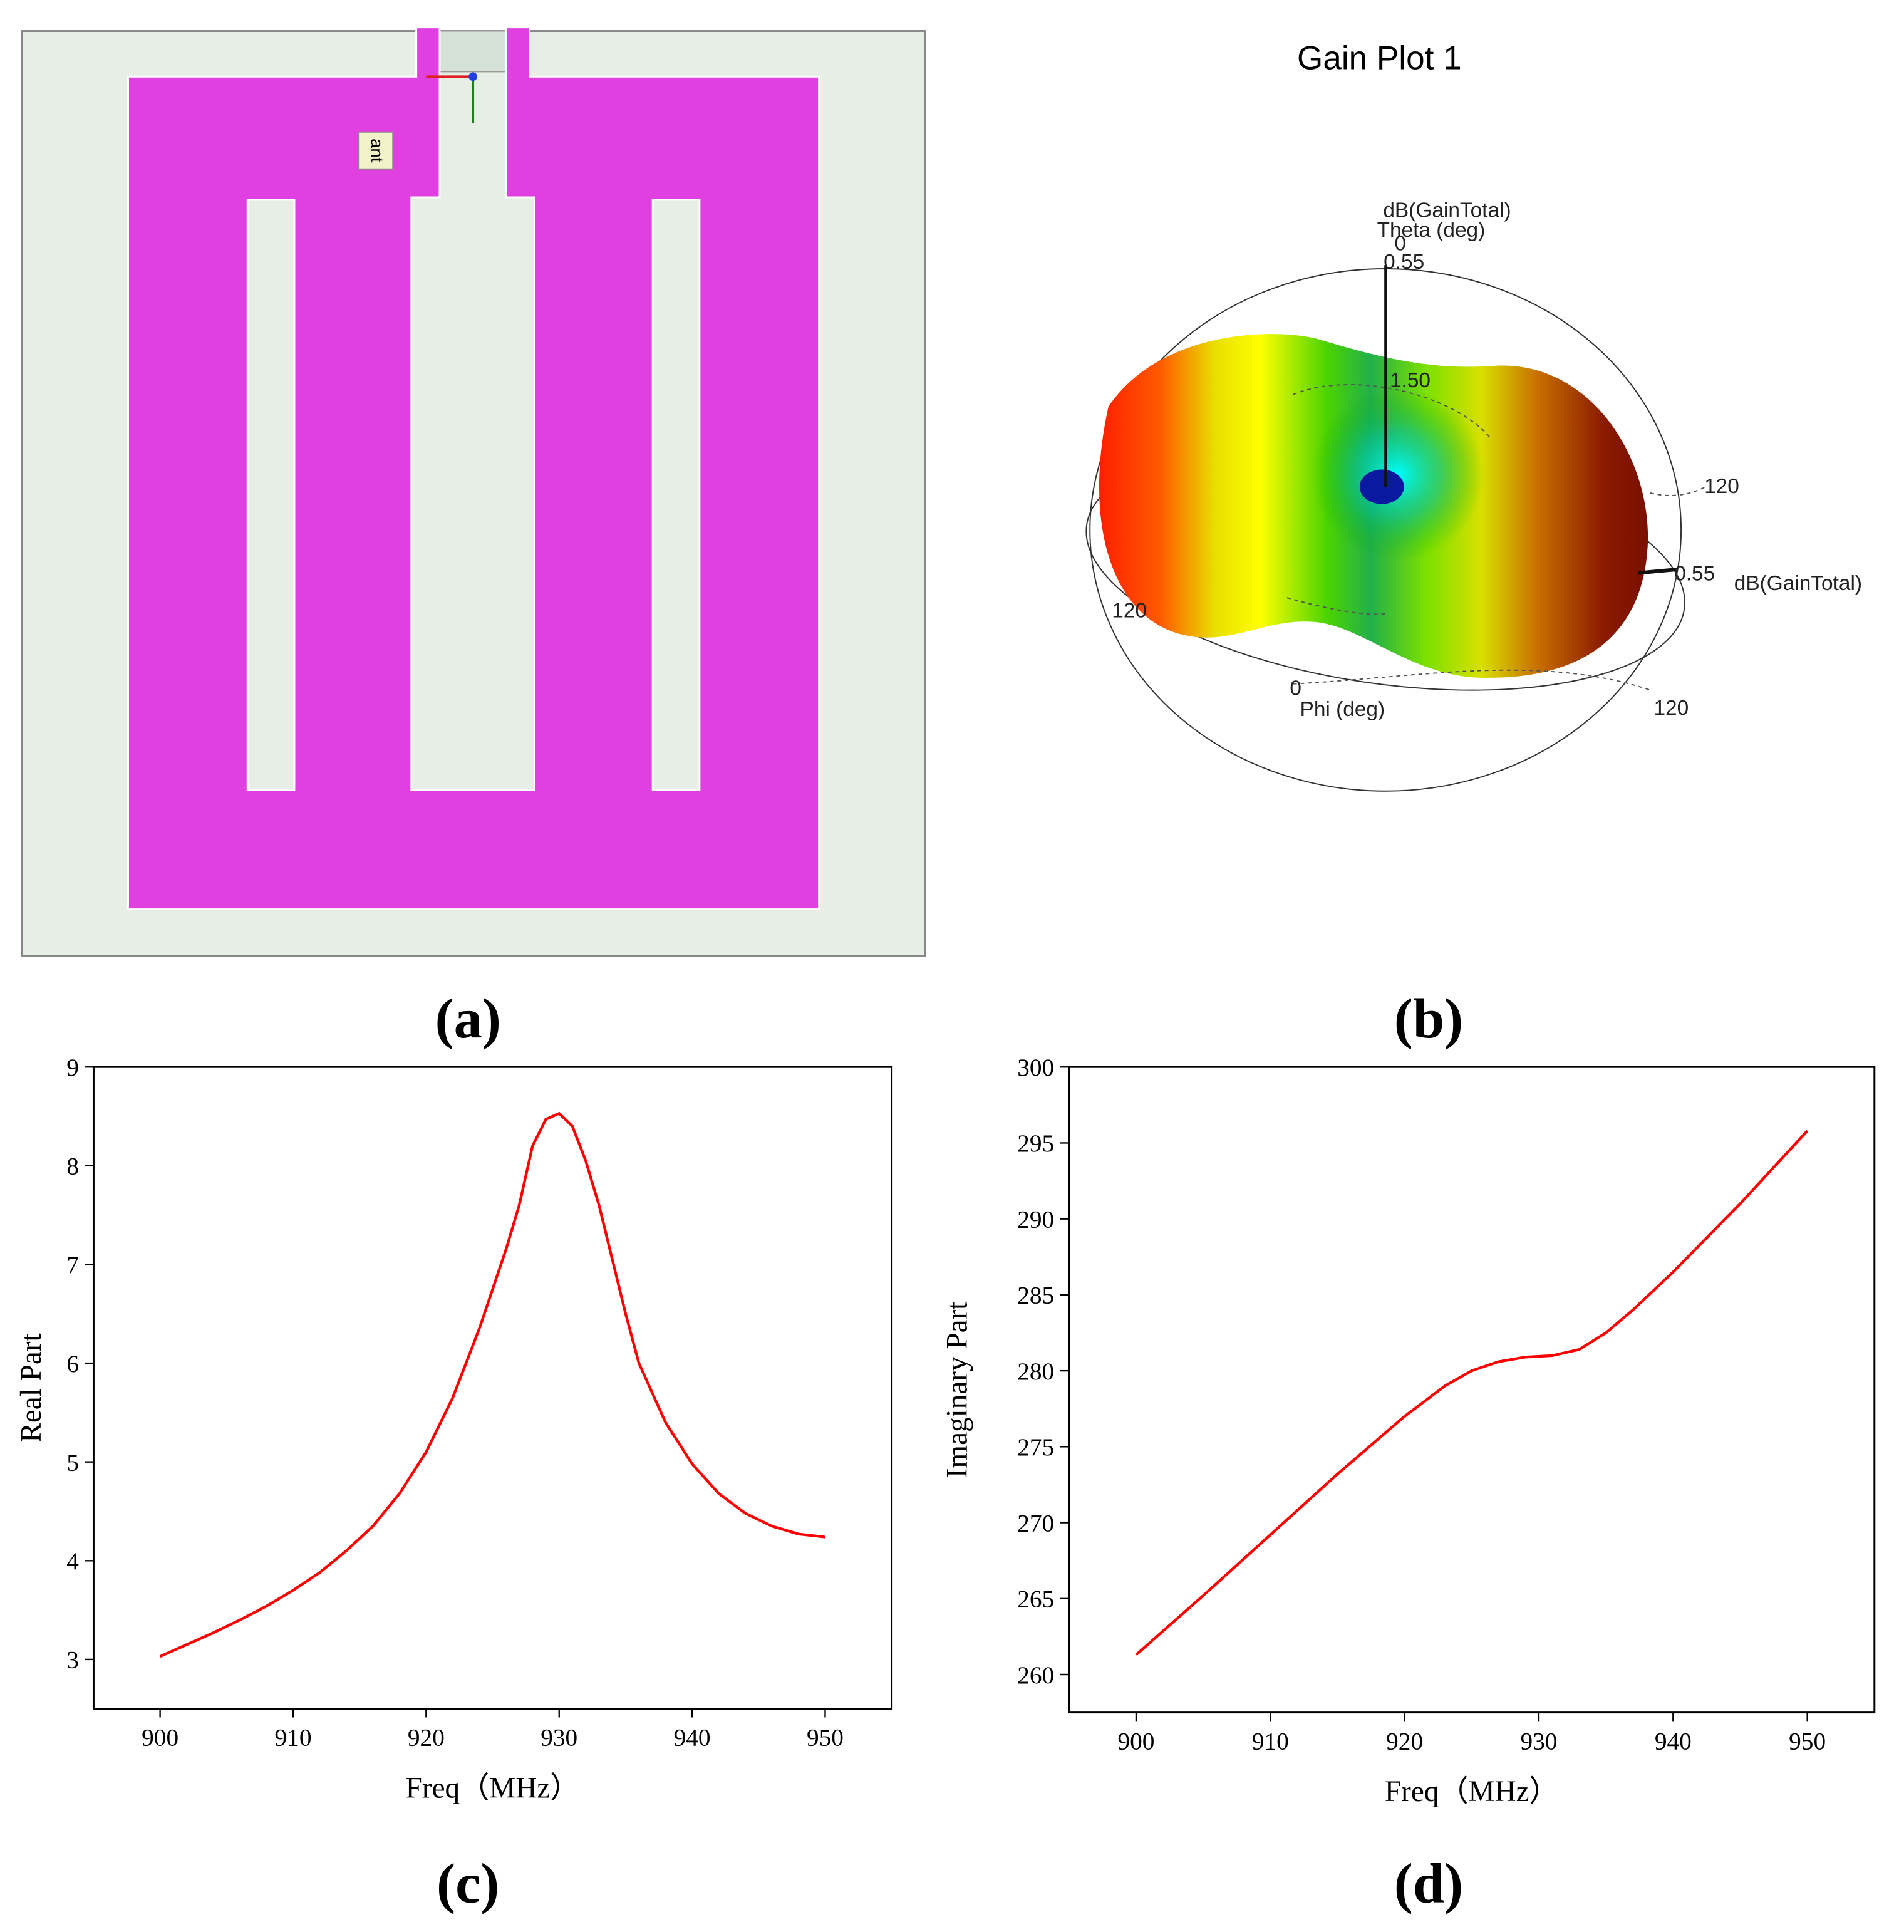  What do you see at coordinates (1657, 571) in the screenshot?
I see `gain-axis` at bounding box center [1657, 571].